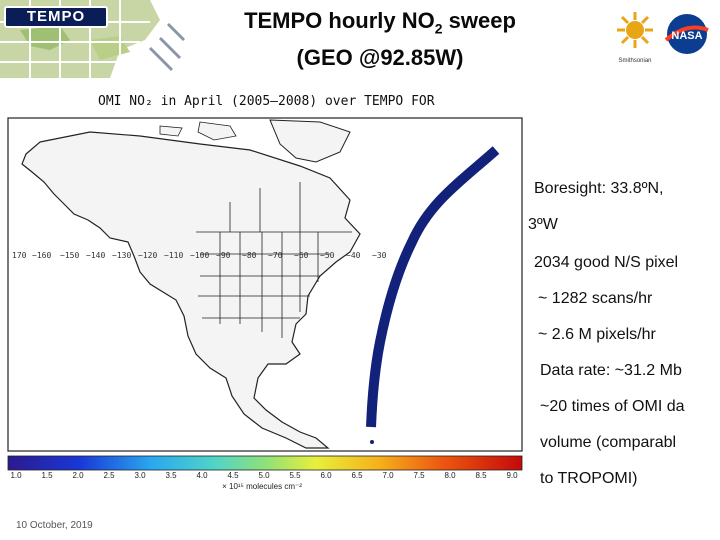  I want to click on svg-text: −50, so click(327, 255).